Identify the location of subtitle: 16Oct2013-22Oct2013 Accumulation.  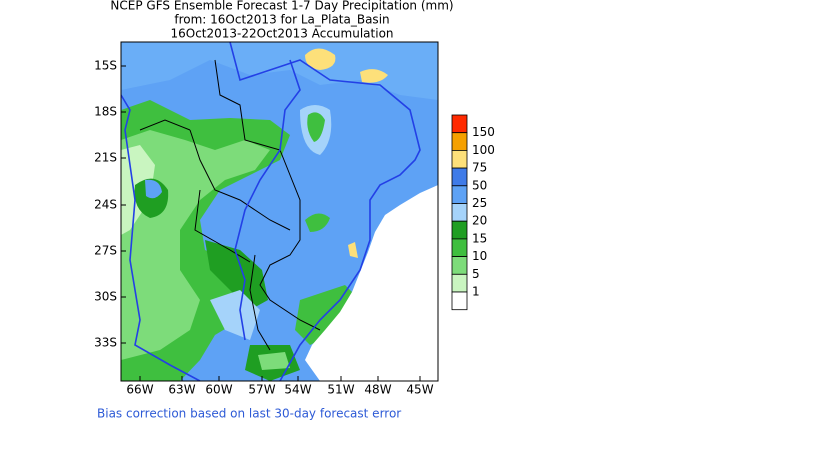
(281, 34).